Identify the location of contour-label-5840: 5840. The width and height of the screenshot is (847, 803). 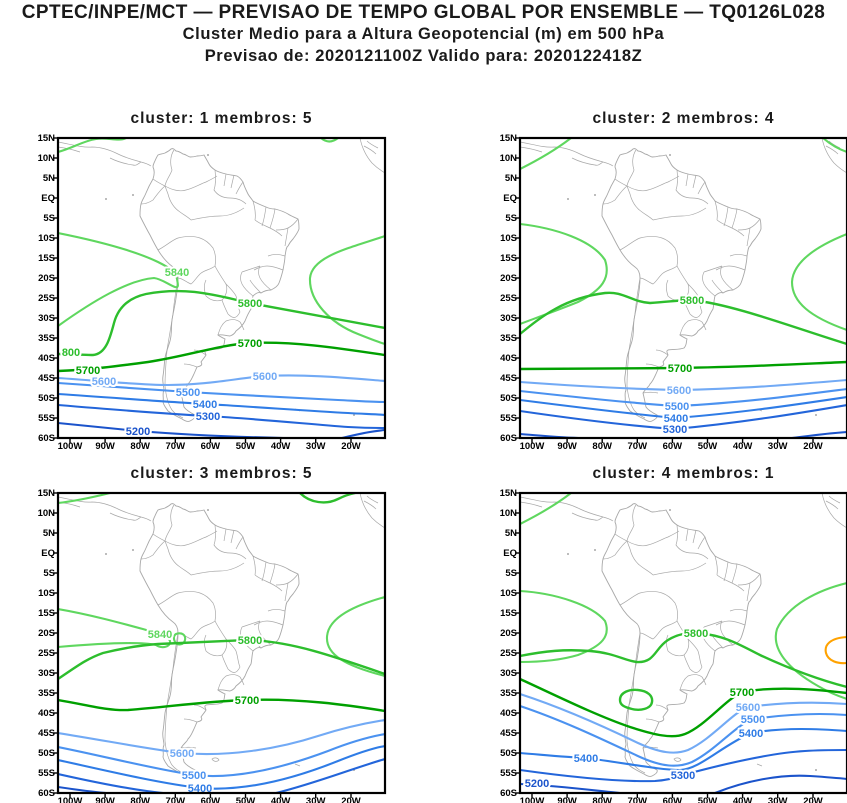
(160, 635).